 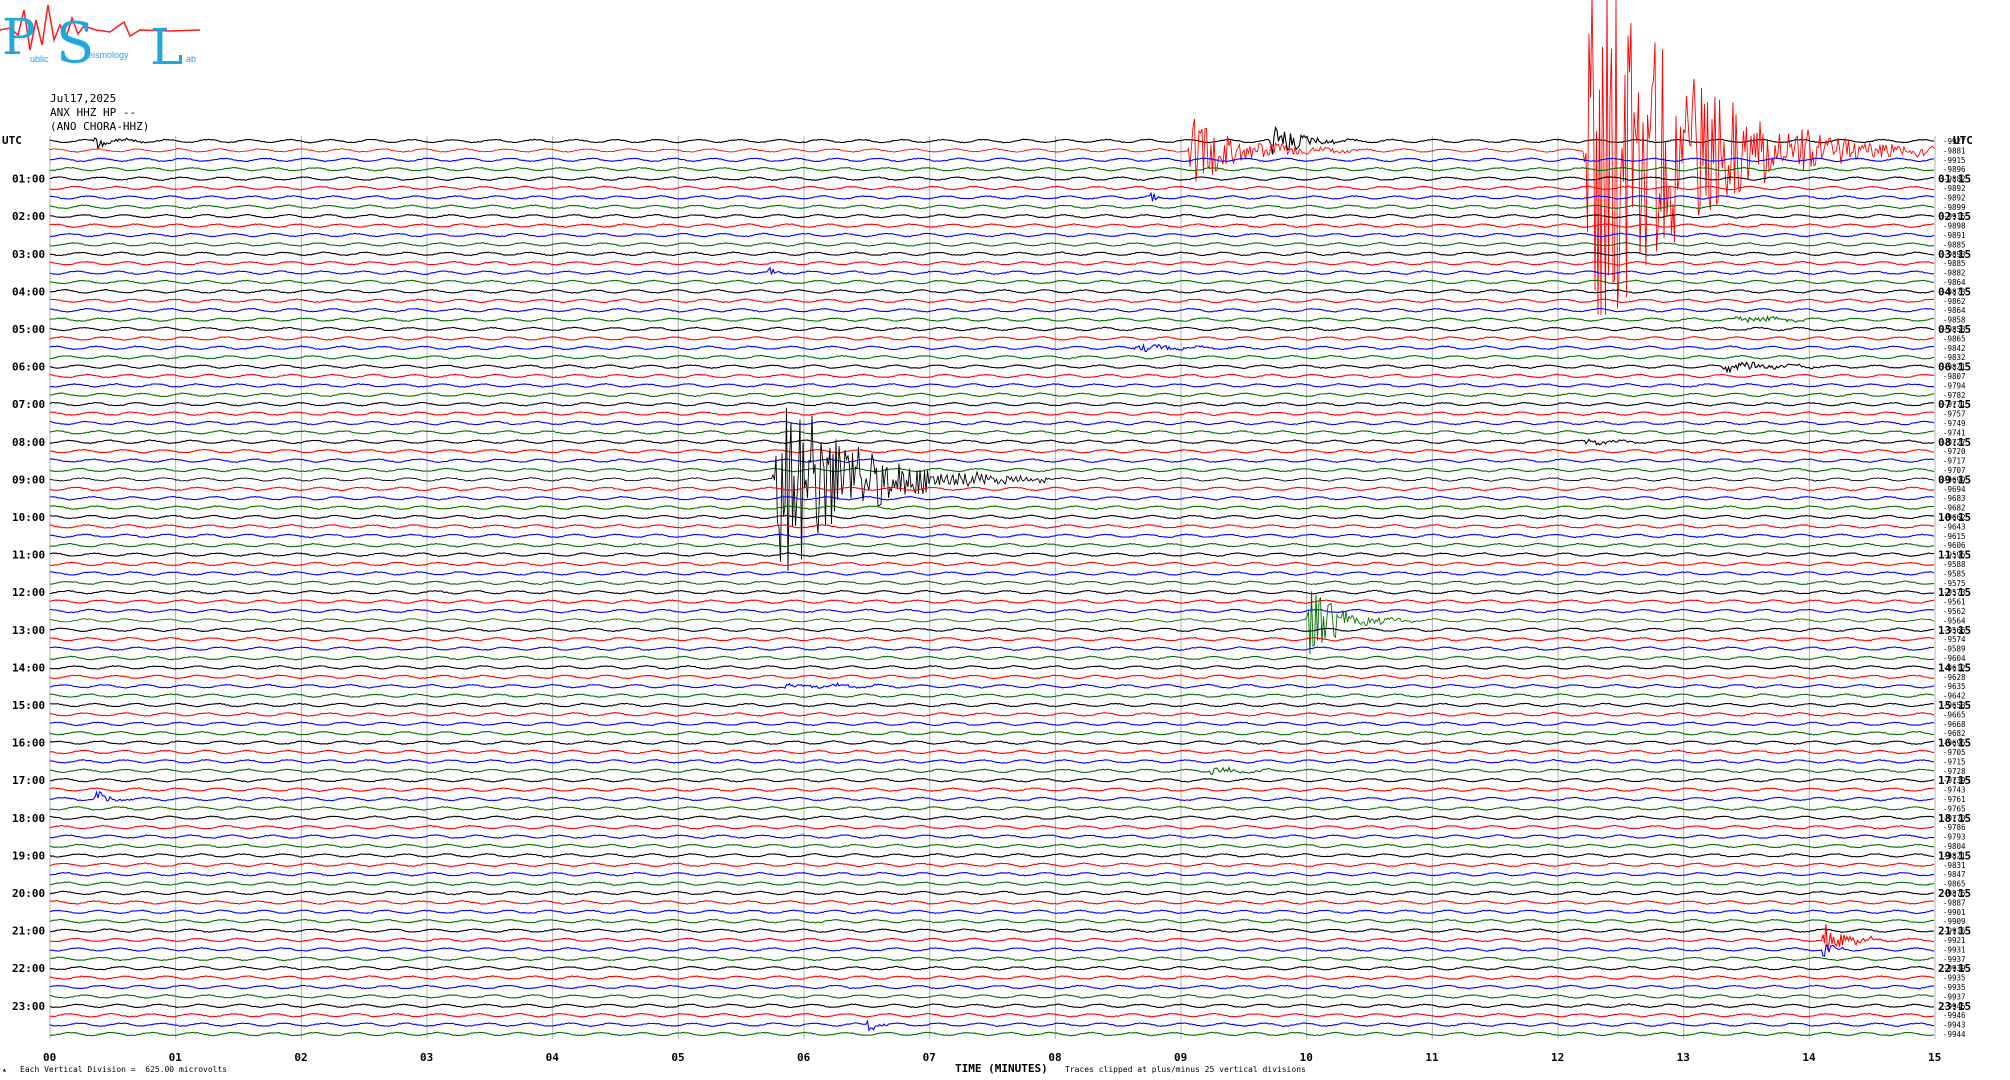 I want to click on trace-offset-label-81: -9887, so click(x=1954, y=902).